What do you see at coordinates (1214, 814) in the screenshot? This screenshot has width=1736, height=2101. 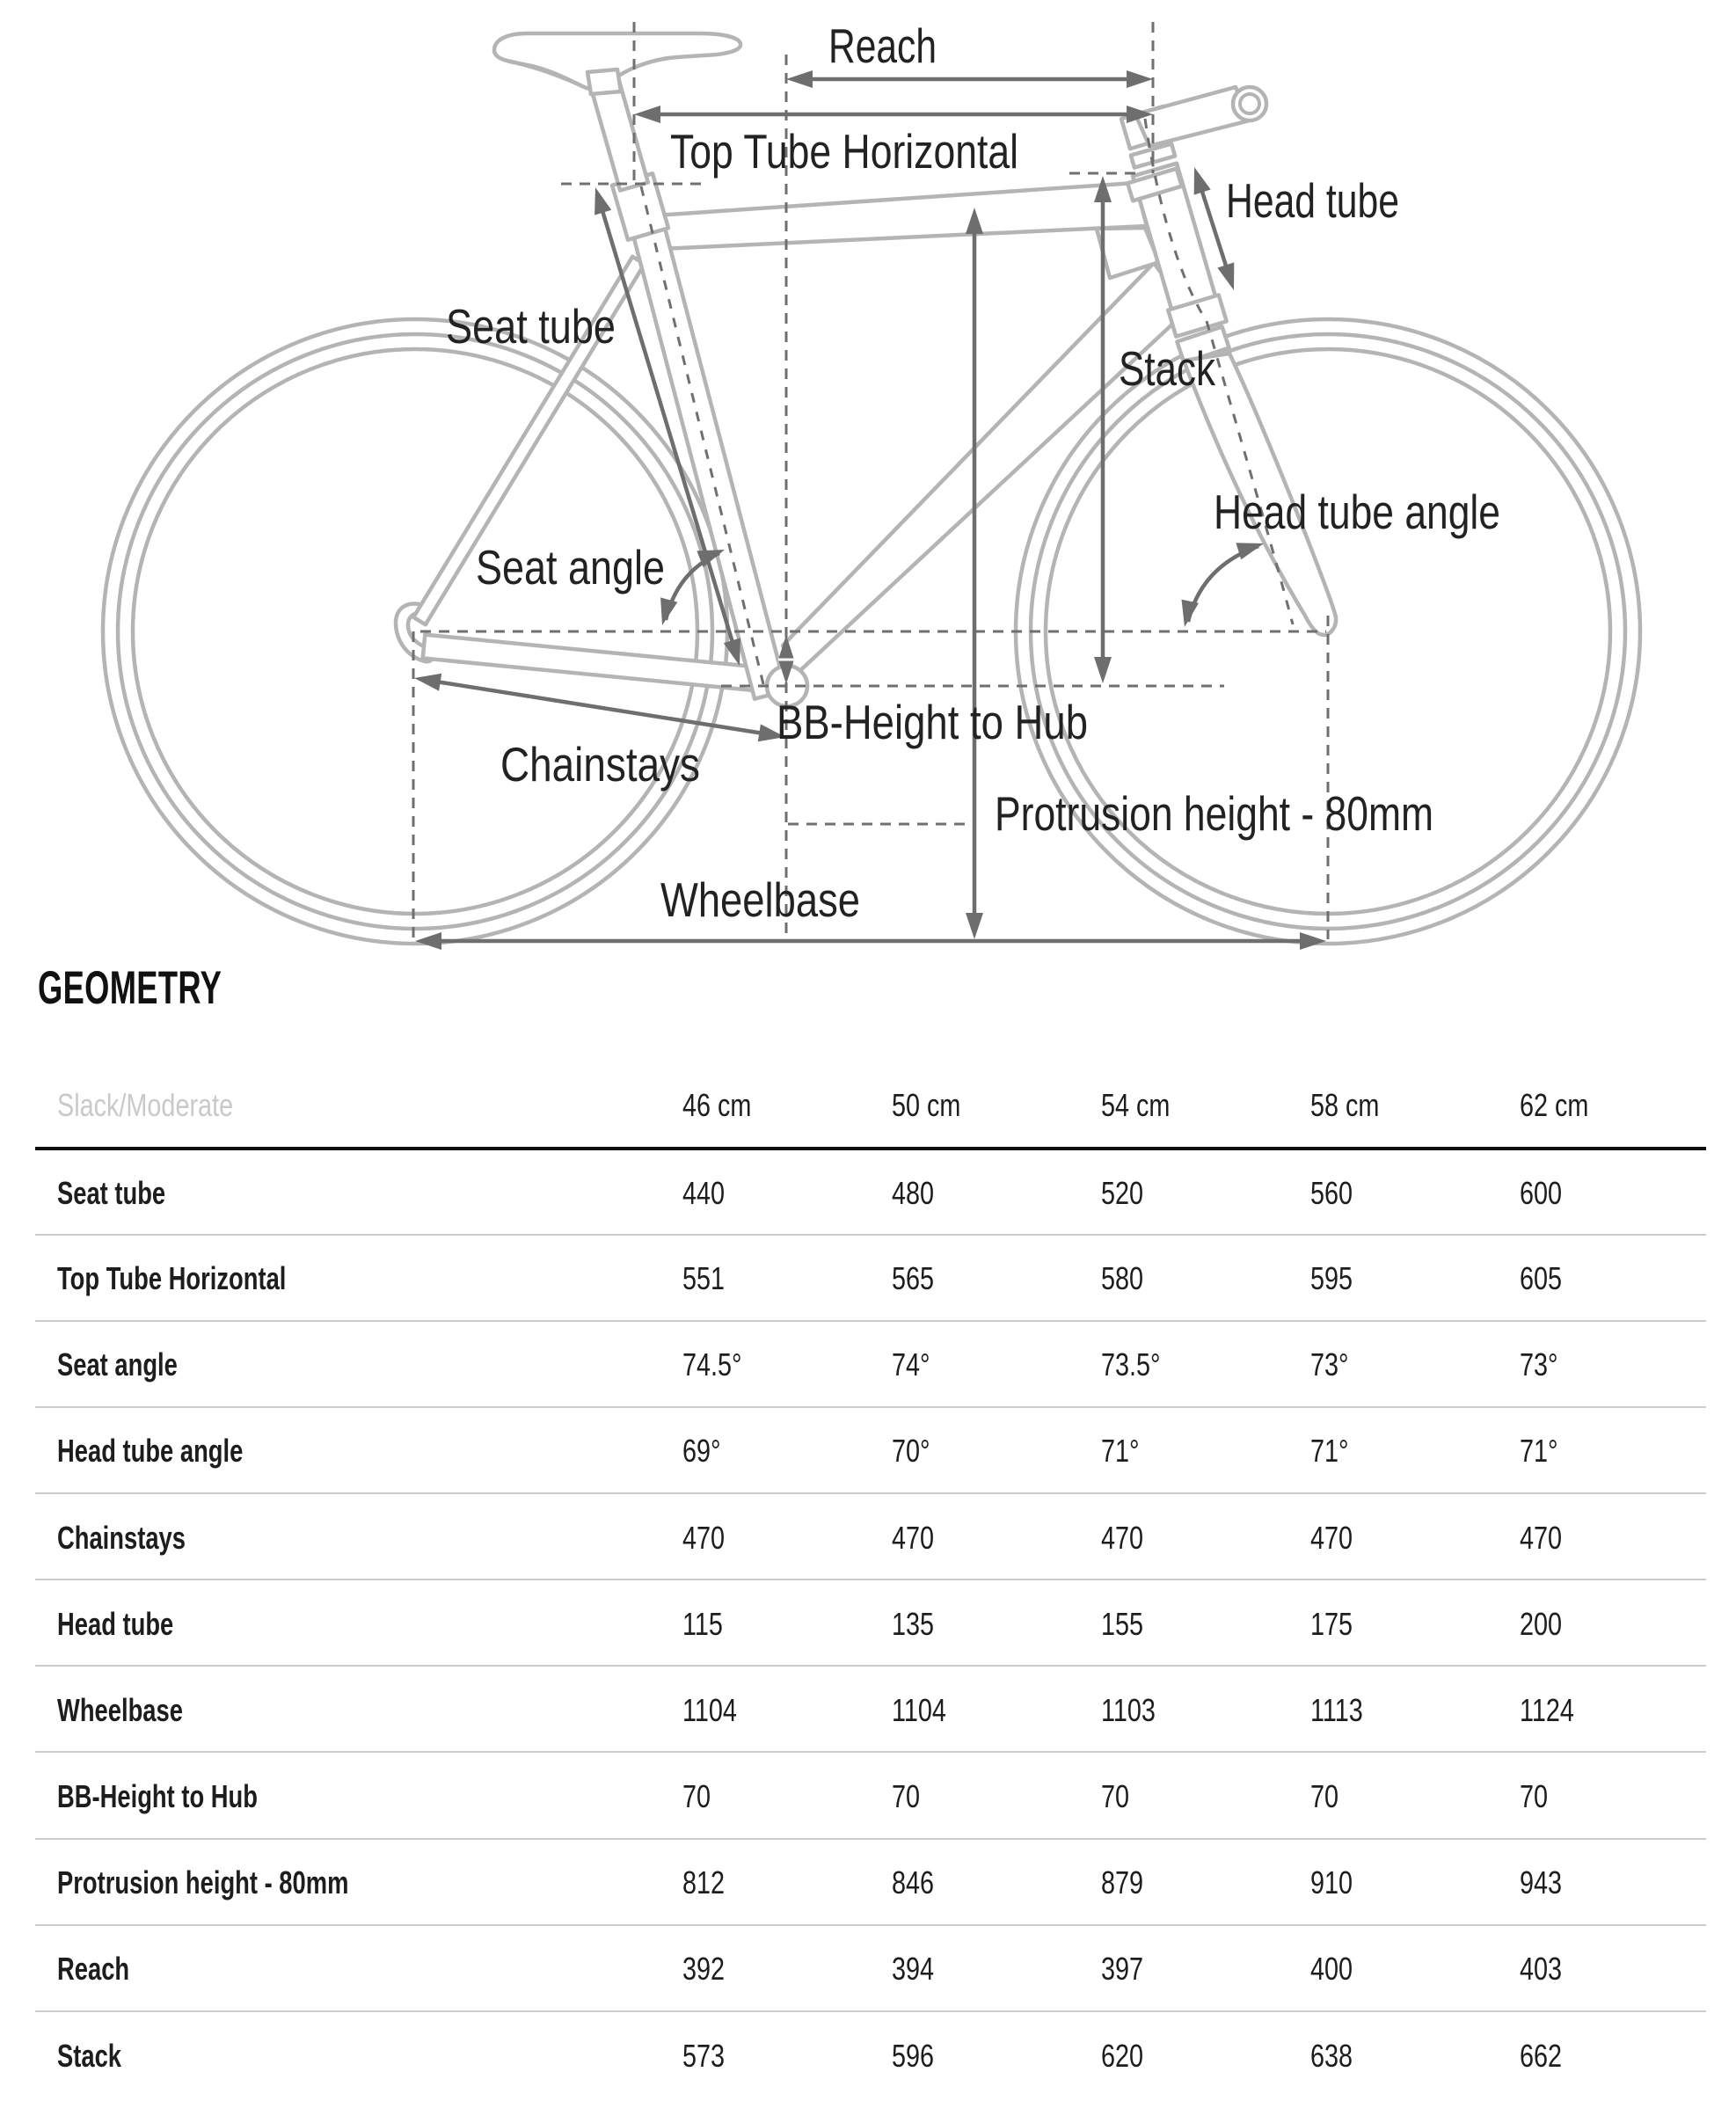 I see `svg-text: Protrusion height - 80mm` at bounding box center [1214, 814].